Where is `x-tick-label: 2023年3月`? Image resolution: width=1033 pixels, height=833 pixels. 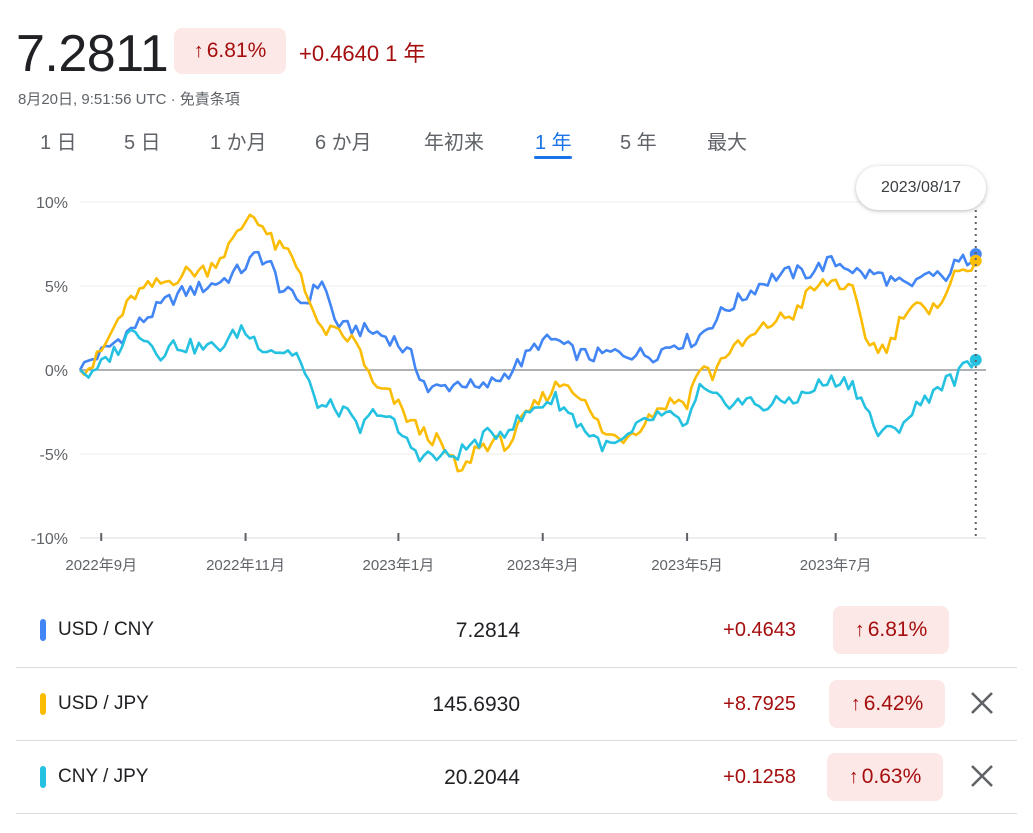
x-tick-label: 2023年3月 is located at coordinates (543, 565).